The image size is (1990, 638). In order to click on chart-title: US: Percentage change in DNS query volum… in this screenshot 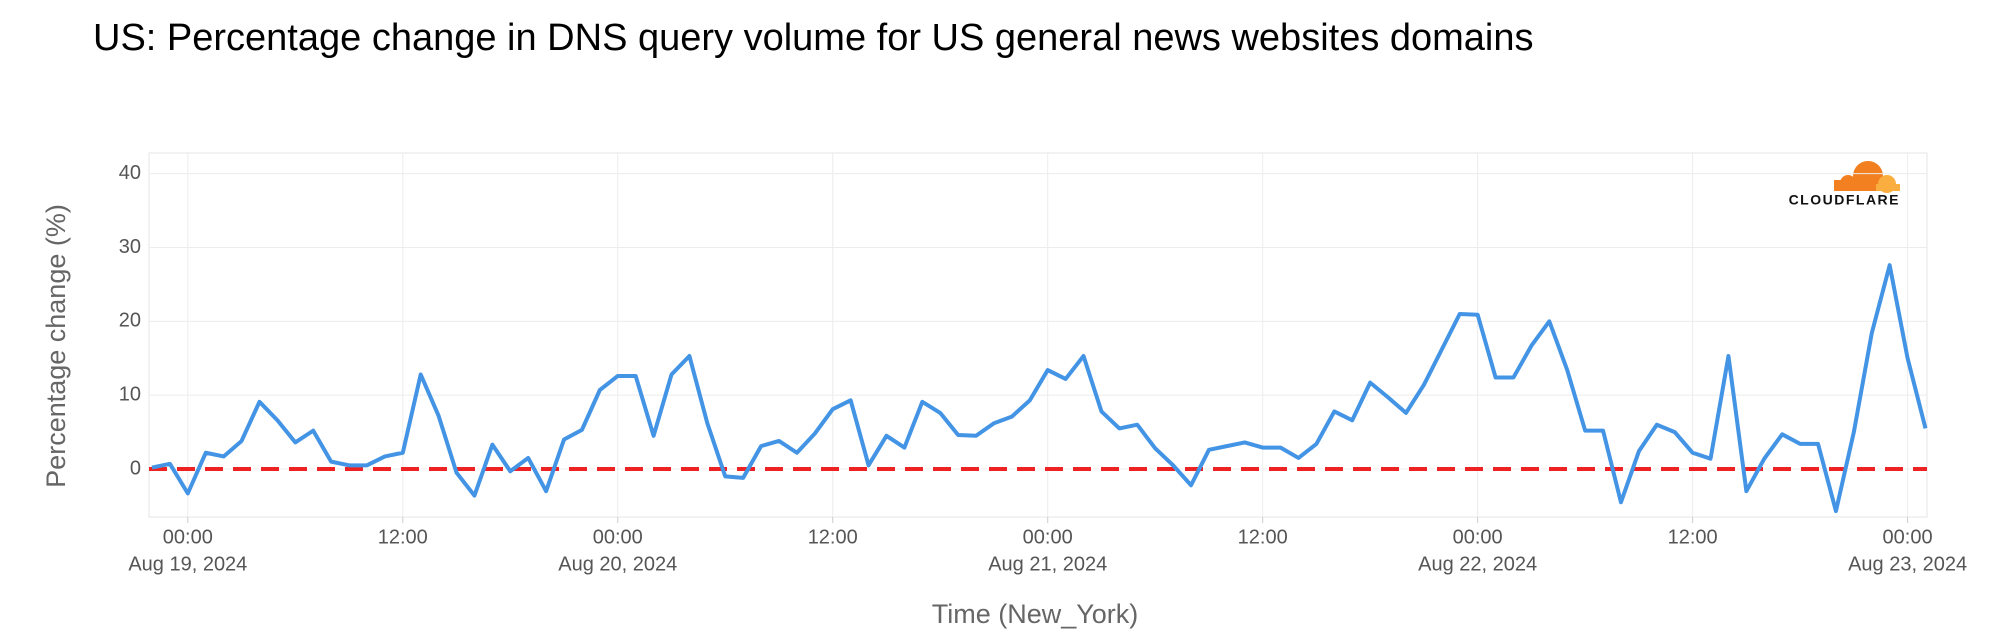, I will do `click(813, 38)`.